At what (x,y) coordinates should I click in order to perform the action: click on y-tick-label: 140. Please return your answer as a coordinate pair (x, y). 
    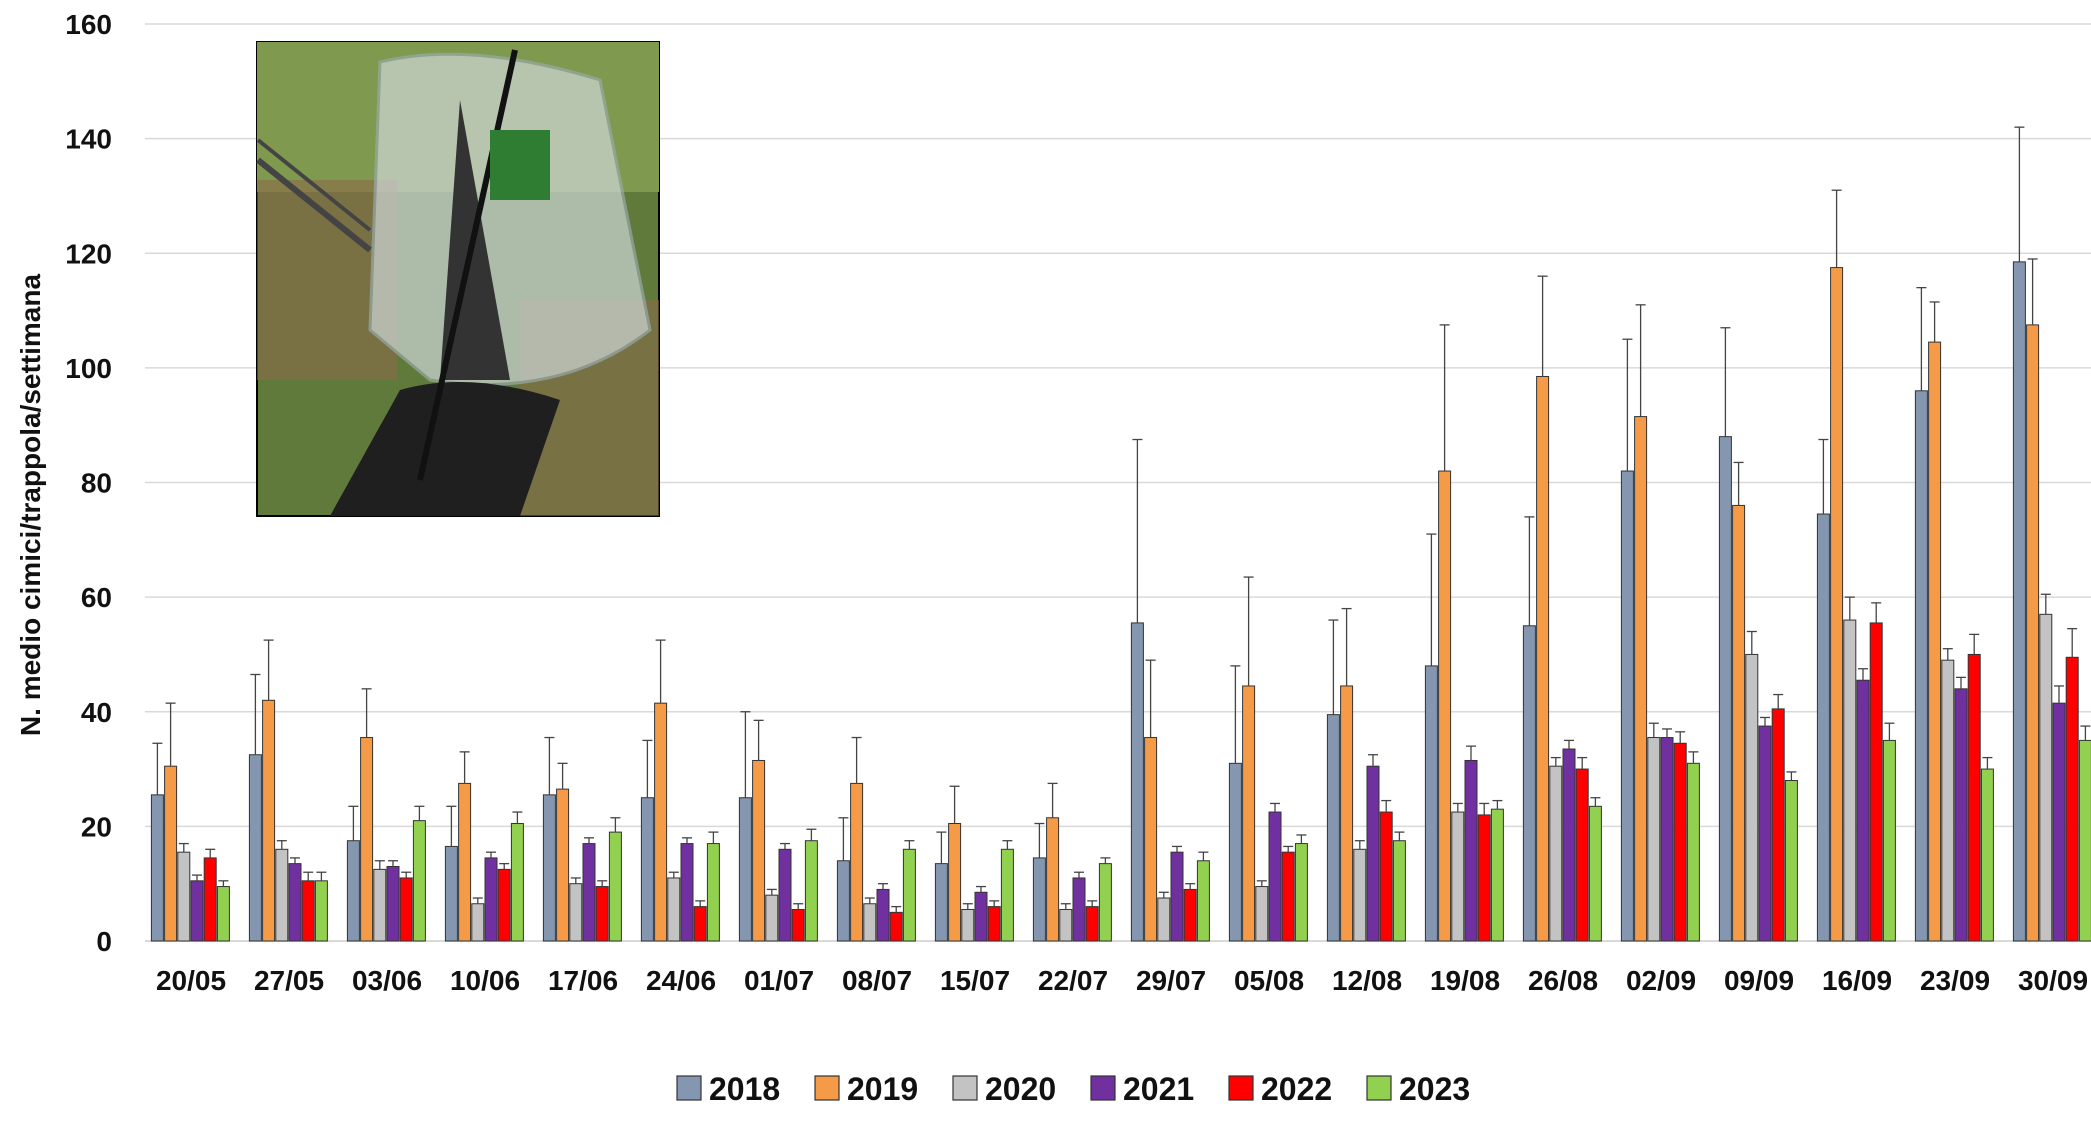
    Looking at the image, I should click on (88, 139).